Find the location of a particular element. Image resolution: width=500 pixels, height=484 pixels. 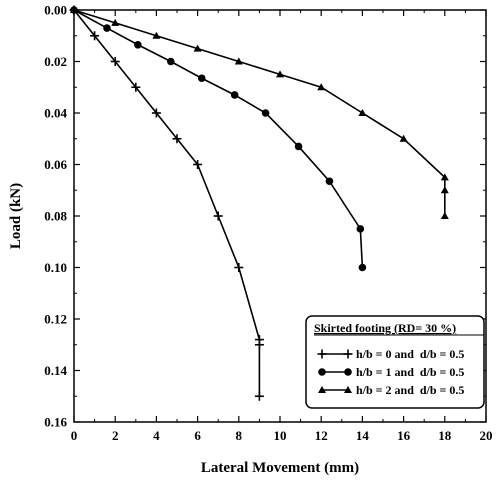

x-tick-label: 8 is located at coordinates (239, 435).